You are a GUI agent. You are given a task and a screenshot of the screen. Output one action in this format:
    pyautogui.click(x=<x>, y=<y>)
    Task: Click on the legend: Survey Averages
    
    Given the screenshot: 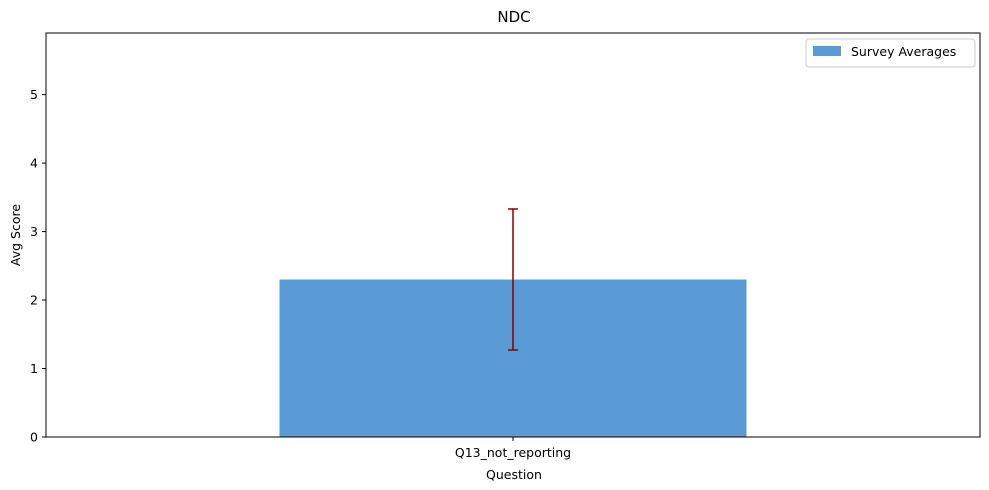 What is the action you would take?
    pyautogui.click(x=890, y=53)
    